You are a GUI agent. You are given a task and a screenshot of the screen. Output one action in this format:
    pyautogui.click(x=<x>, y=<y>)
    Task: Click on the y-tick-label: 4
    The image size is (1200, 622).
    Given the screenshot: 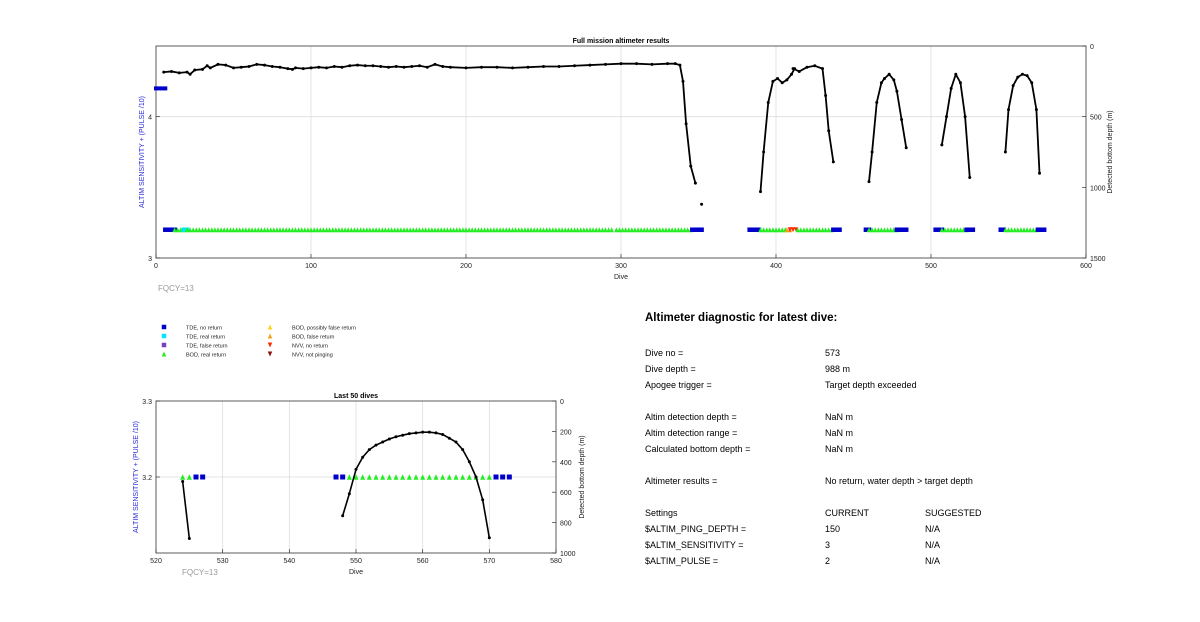 What is the action you would take?
    pyautogui.click(x=150, y=118)
    